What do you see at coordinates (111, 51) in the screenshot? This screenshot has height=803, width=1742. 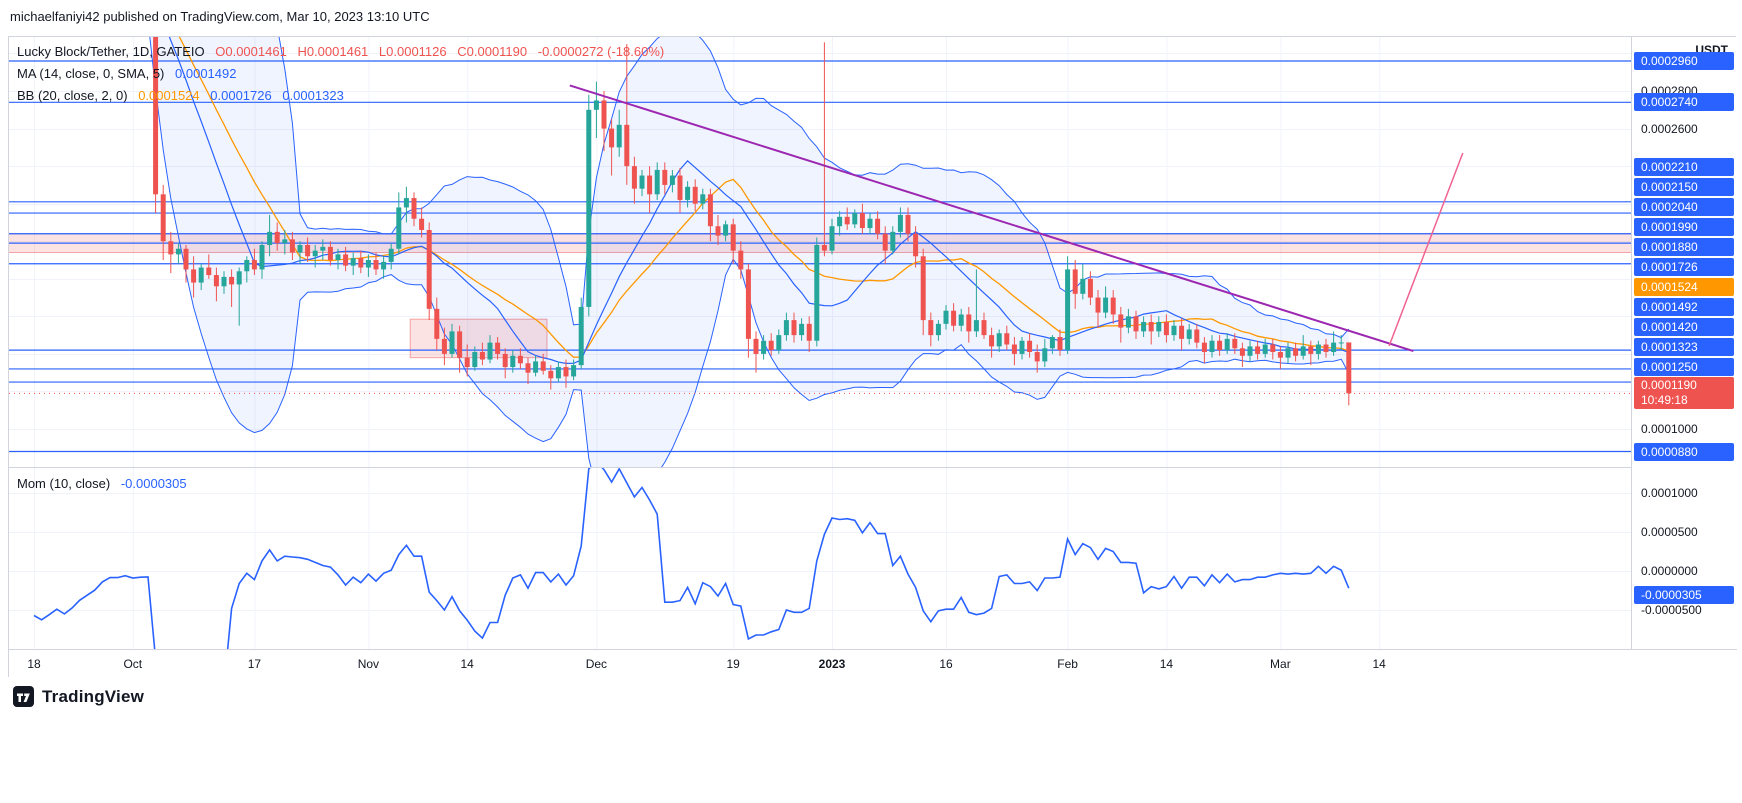 I see `symbol-title: Lucky Block/Tether, 1D, GATEIO` at bounding box center [111, 51].